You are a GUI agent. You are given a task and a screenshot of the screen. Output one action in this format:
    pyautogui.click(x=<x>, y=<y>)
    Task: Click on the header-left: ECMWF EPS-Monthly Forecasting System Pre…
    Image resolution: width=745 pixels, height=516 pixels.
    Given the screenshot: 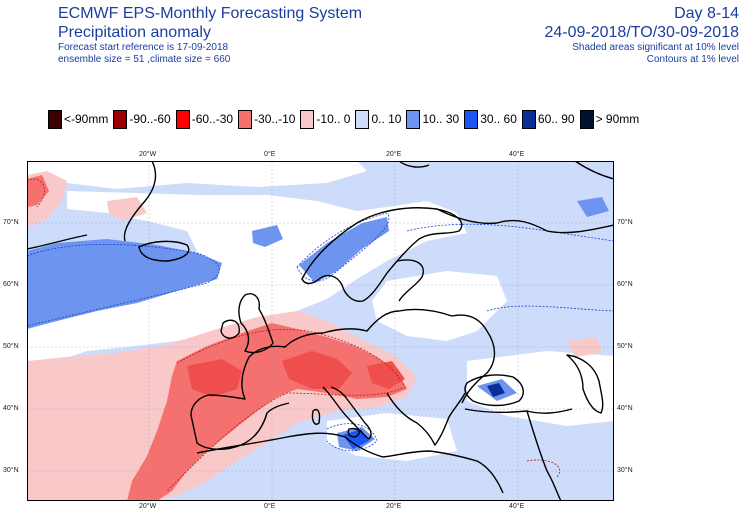 What is the action you would take?
    pyautogui.click(x=210, y=35)
    